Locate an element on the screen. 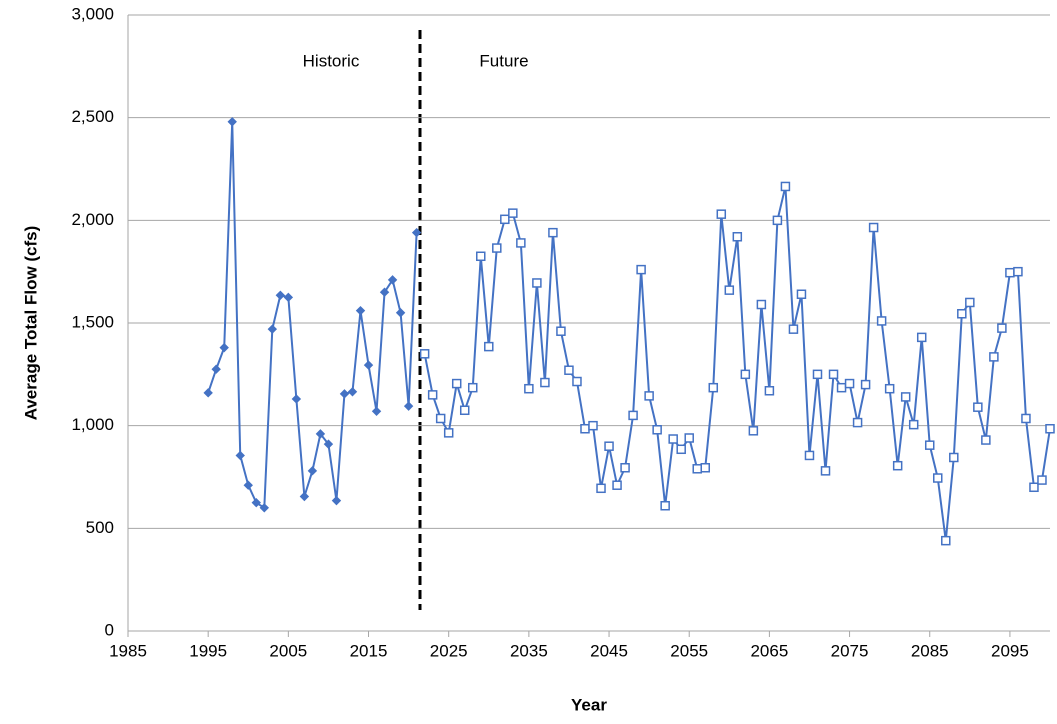 The image size is (1057, 724). x-tick-label: 2055 is located at coordinates (689, 650).